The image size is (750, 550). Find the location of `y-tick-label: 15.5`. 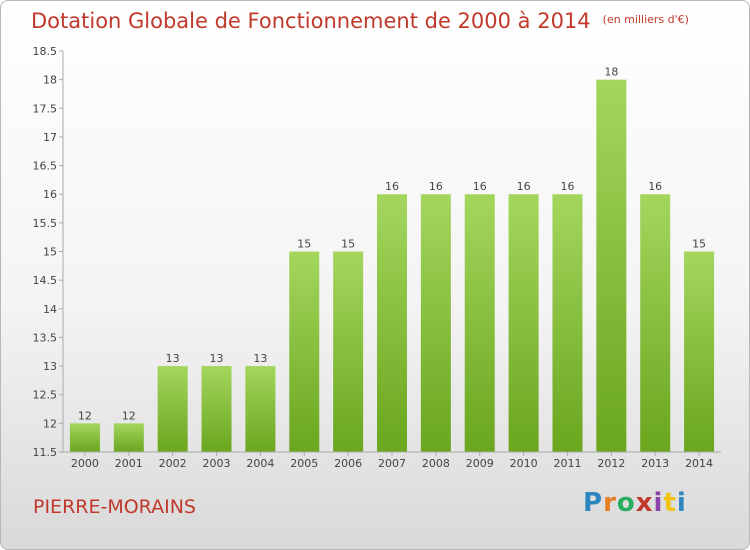

y-tick-label: 15.5 is located at coordinates (45, 223).